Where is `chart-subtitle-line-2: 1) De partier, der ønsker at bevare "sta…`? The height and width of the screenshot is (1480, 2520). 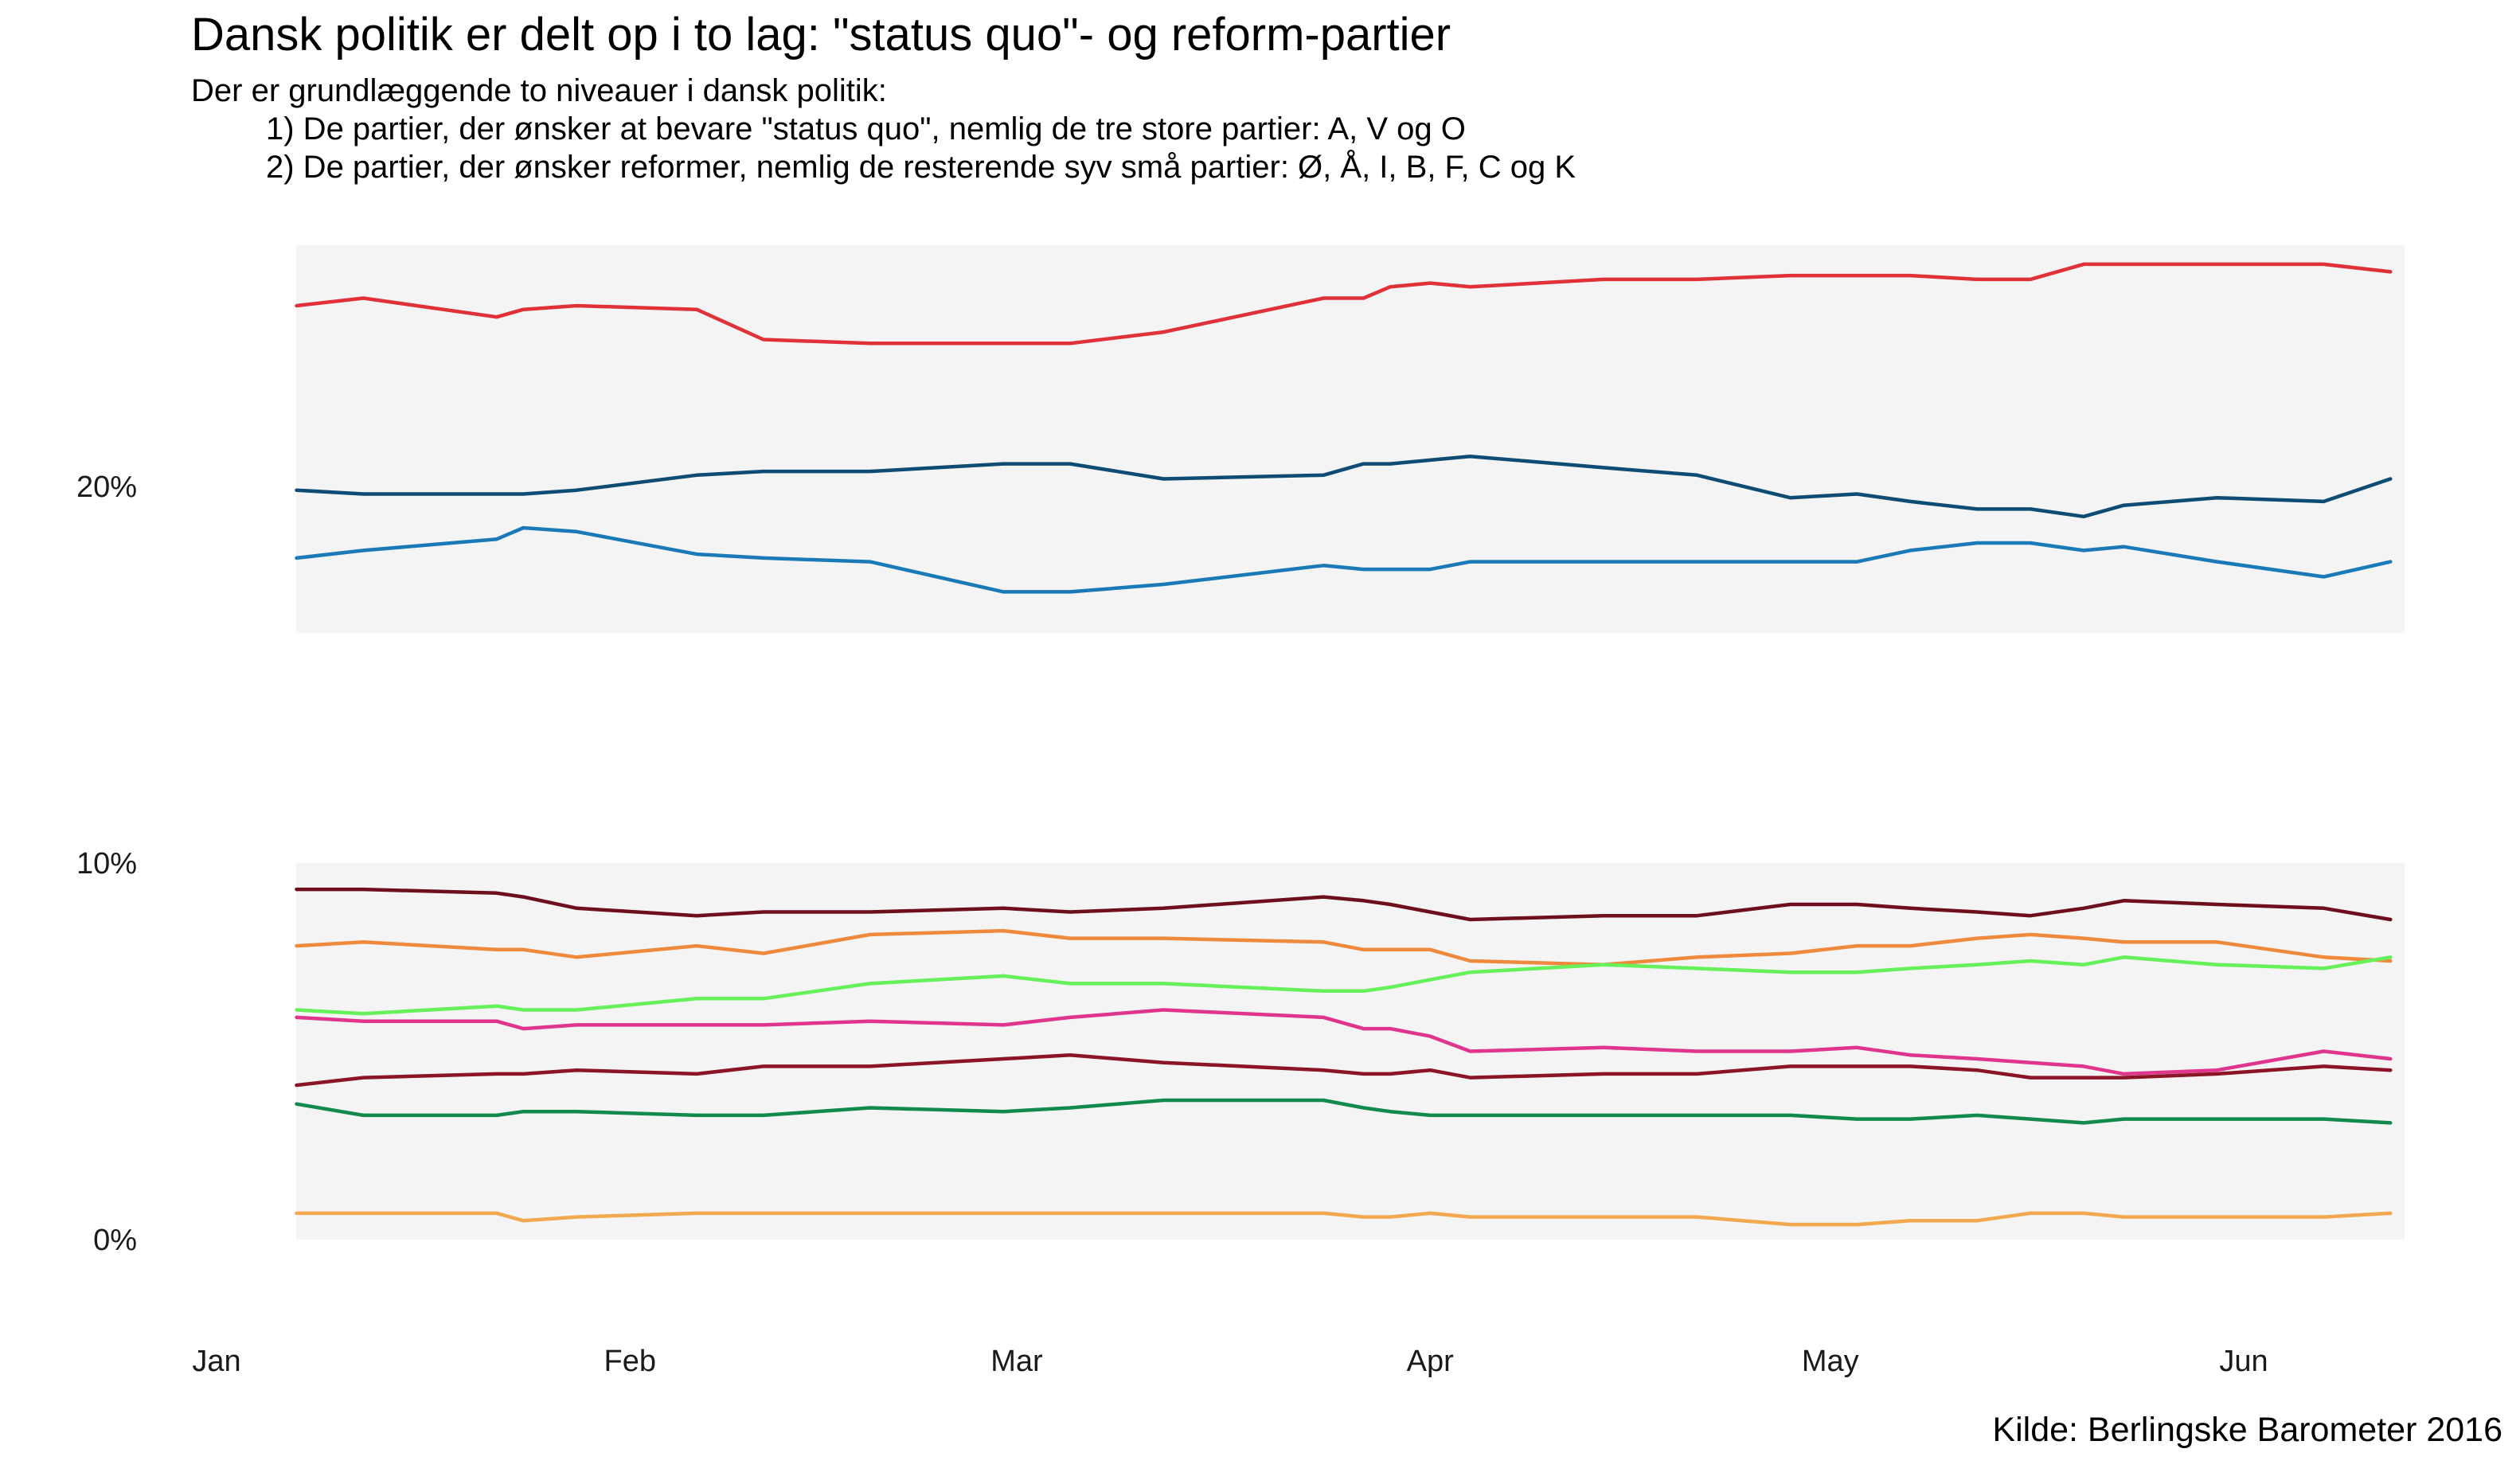 chart-subtitle-line-2: 1) De partier, der ønsker at bevare "sta… is located at coordinates (866, 129).